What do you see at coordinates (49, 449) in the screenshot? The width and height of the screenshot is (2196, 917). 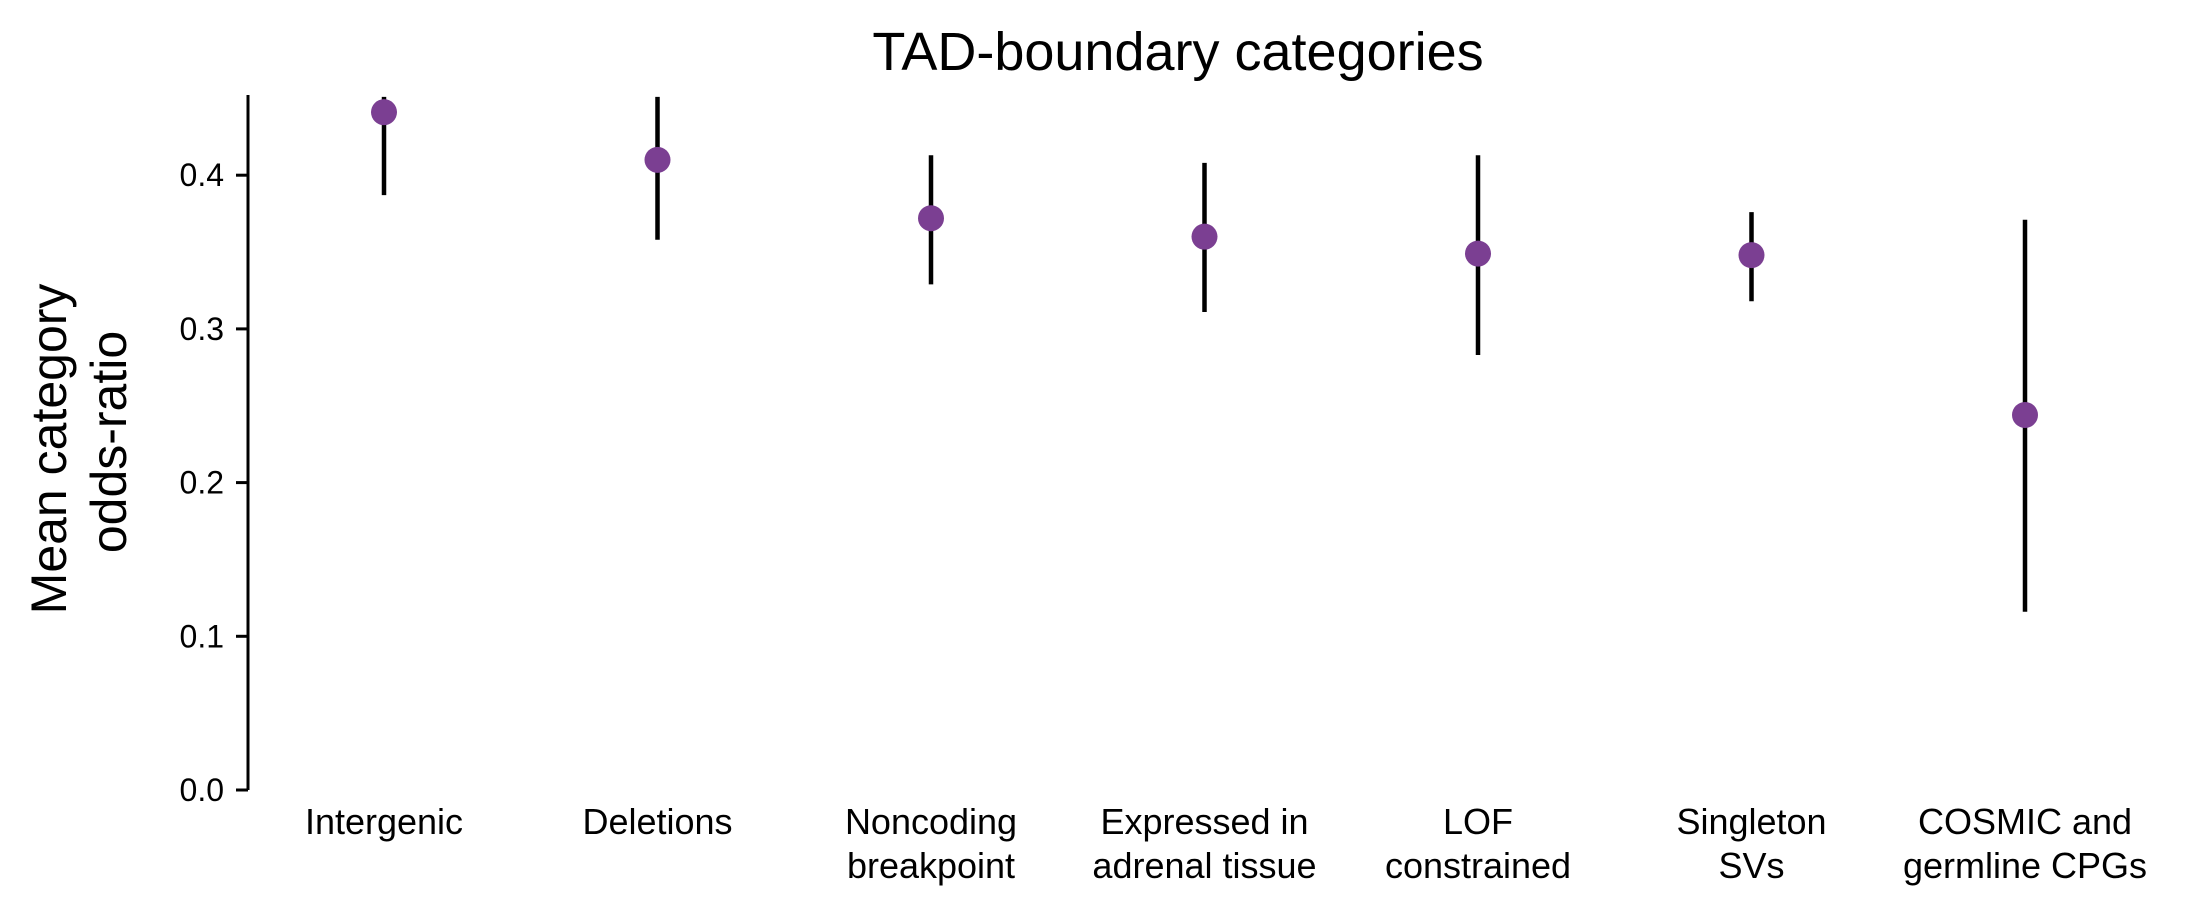 I see `y-axis-label-line-1: Mean category` at bounding box center [49, 449].